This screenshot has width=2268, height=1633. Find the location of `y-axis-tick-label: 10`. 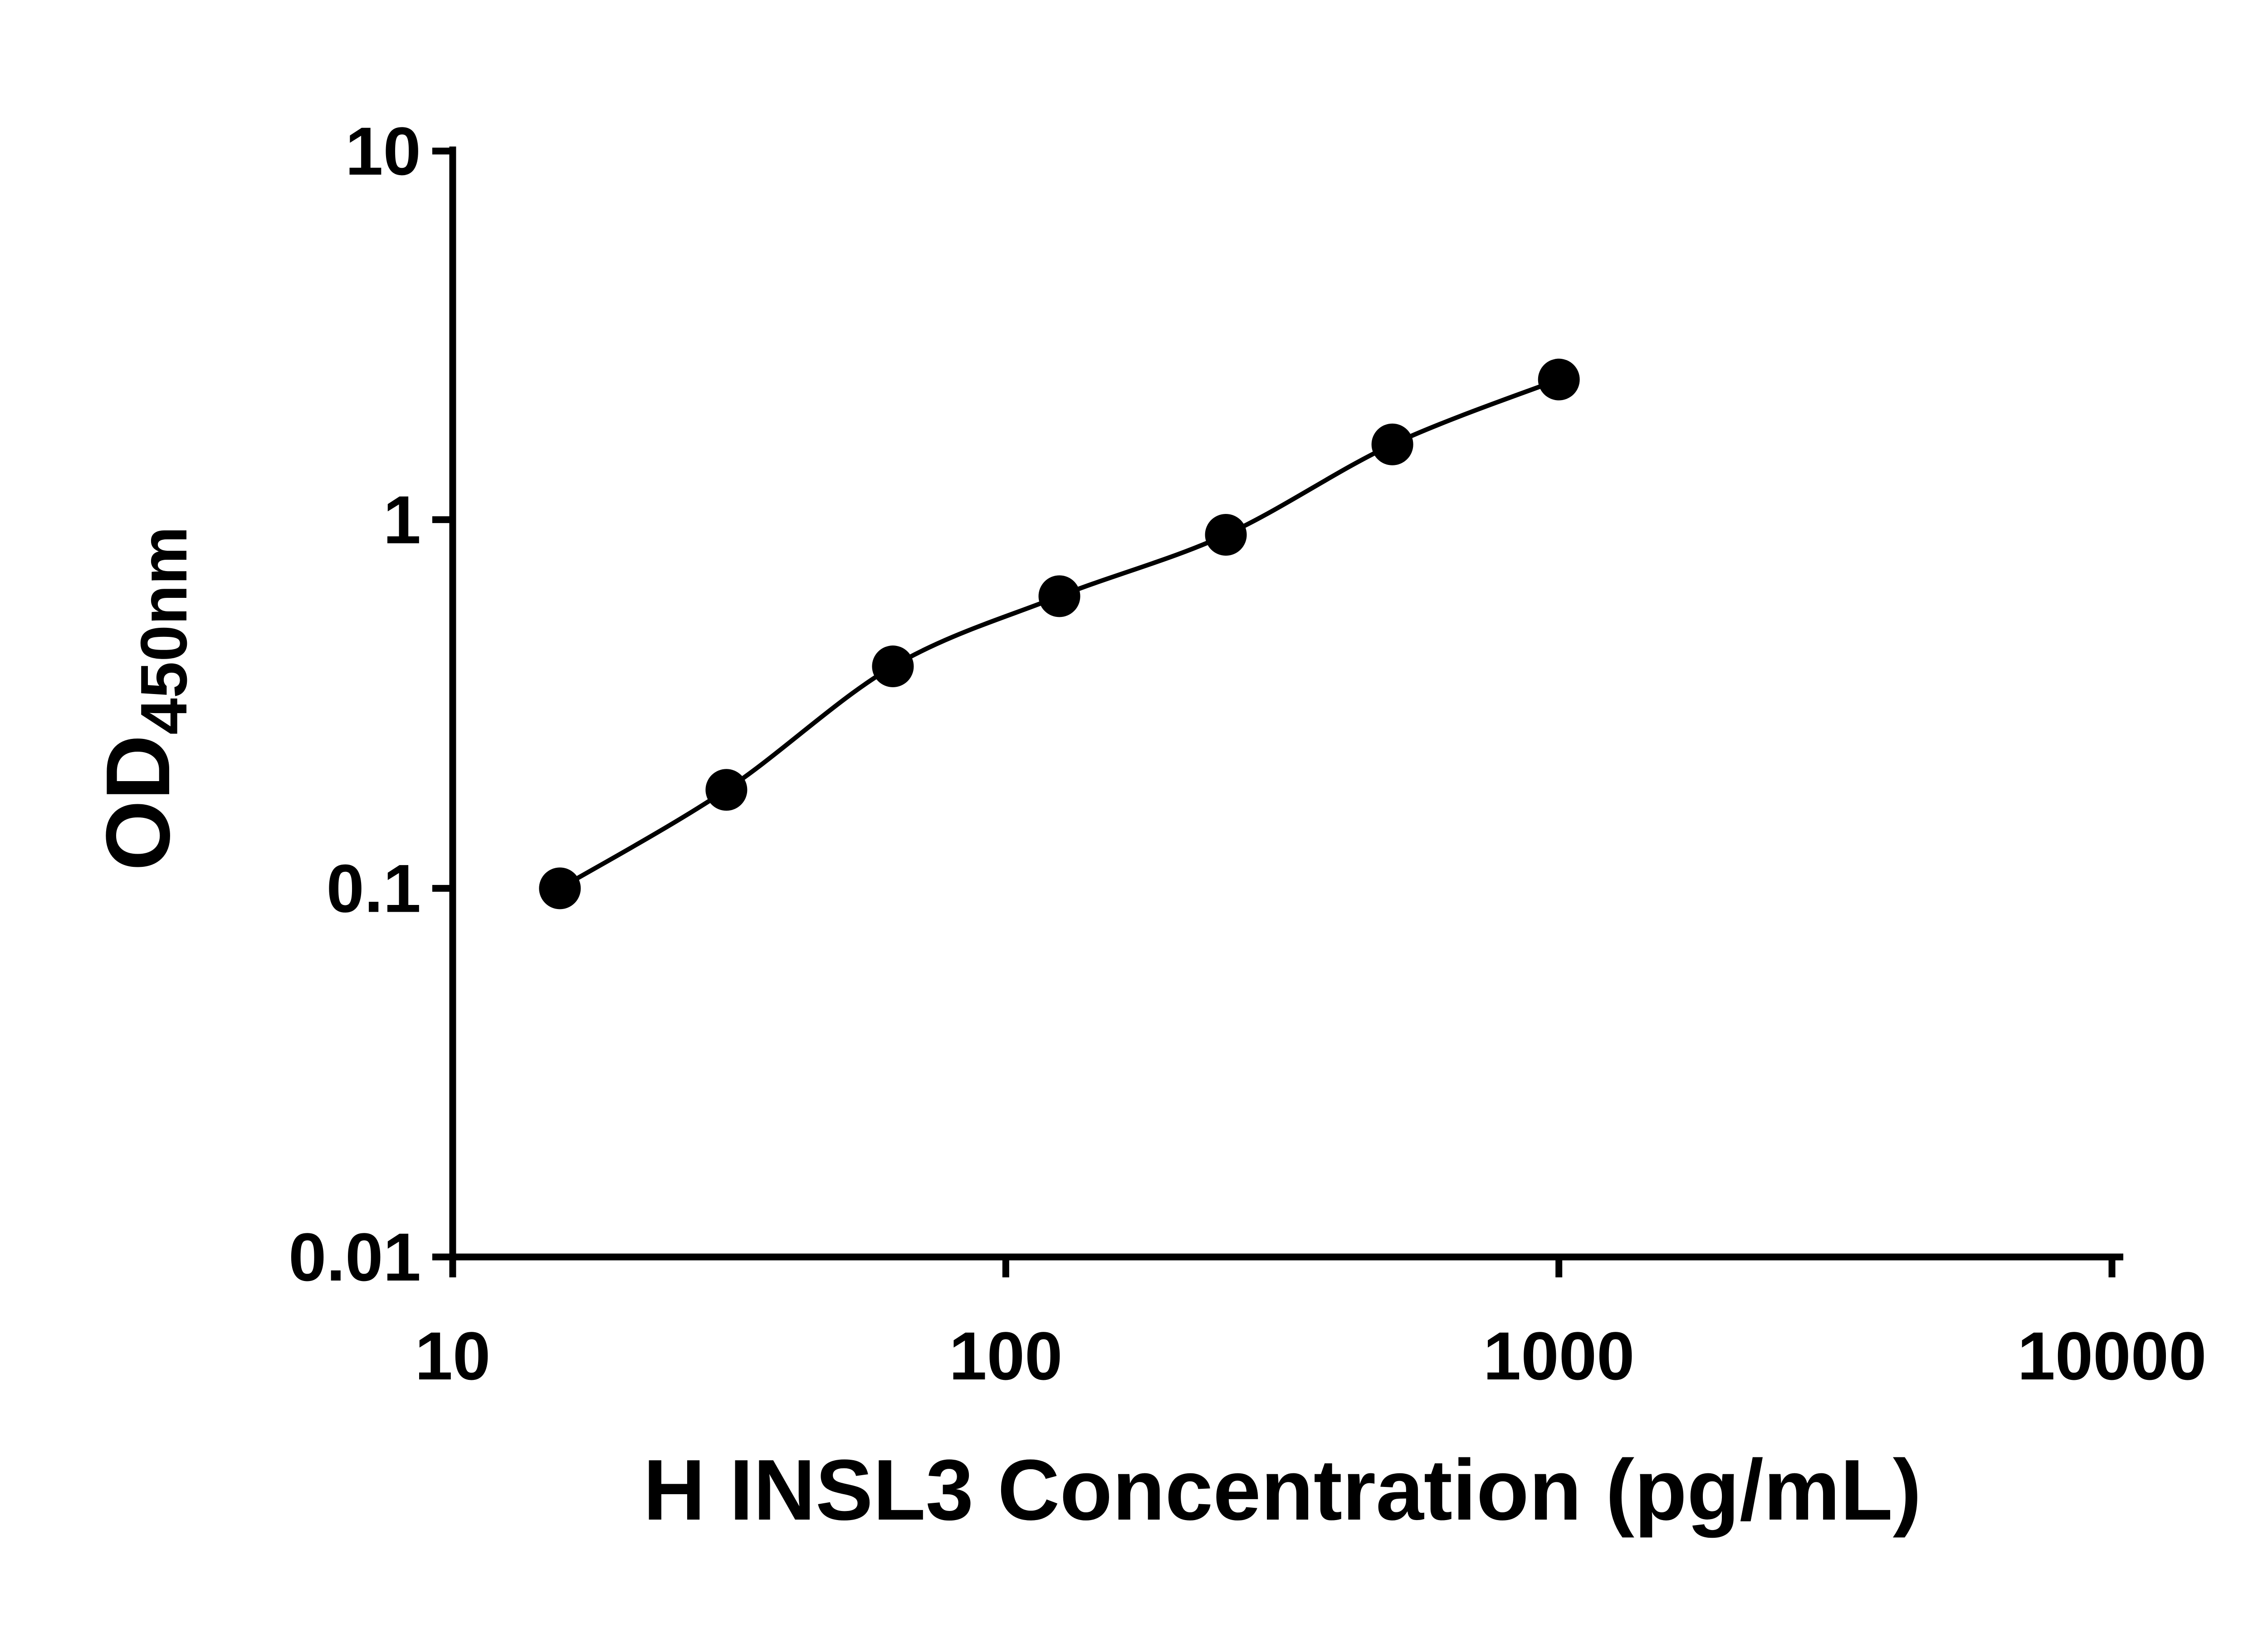

y-axis-tick-label: 10 is located at coordinates (383, 151).